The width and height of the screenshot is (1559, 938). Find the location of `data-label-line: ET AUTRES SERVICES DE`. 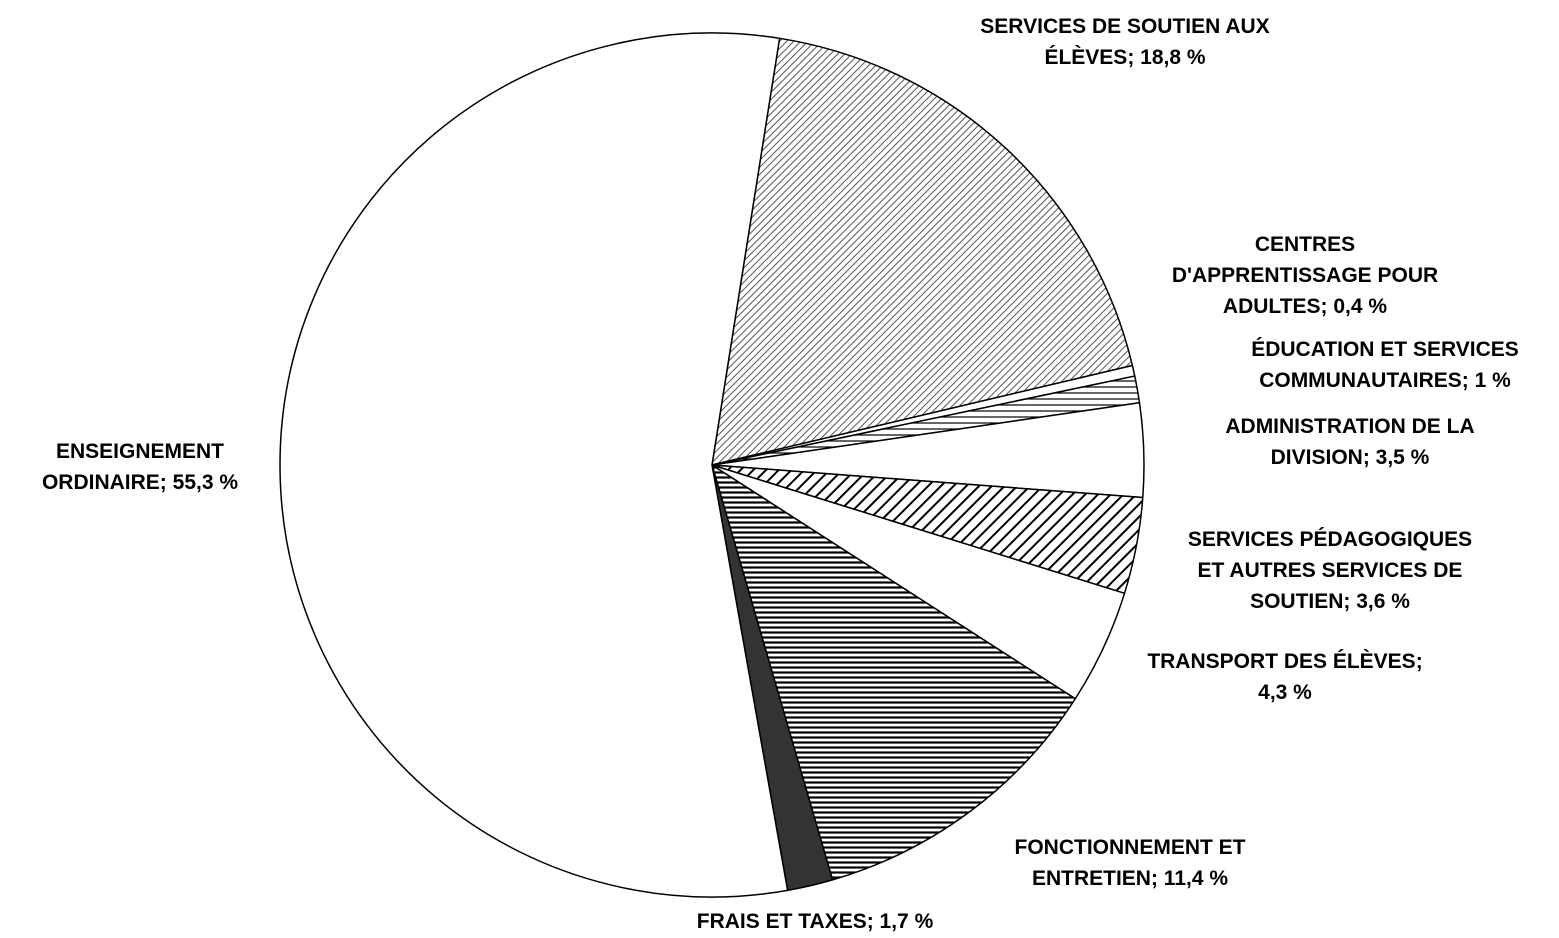

data-label-line: ET AUTRES SERVICES DE is located at coordinates (1330, 570).